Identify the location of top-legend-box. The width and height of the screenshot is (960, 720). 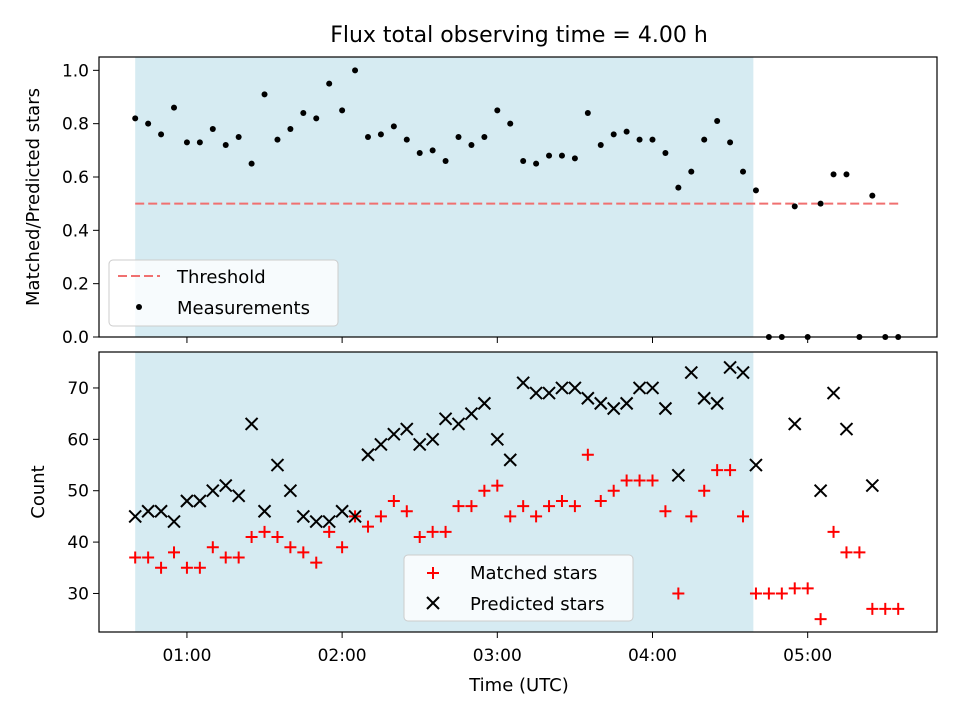
(223, 293).